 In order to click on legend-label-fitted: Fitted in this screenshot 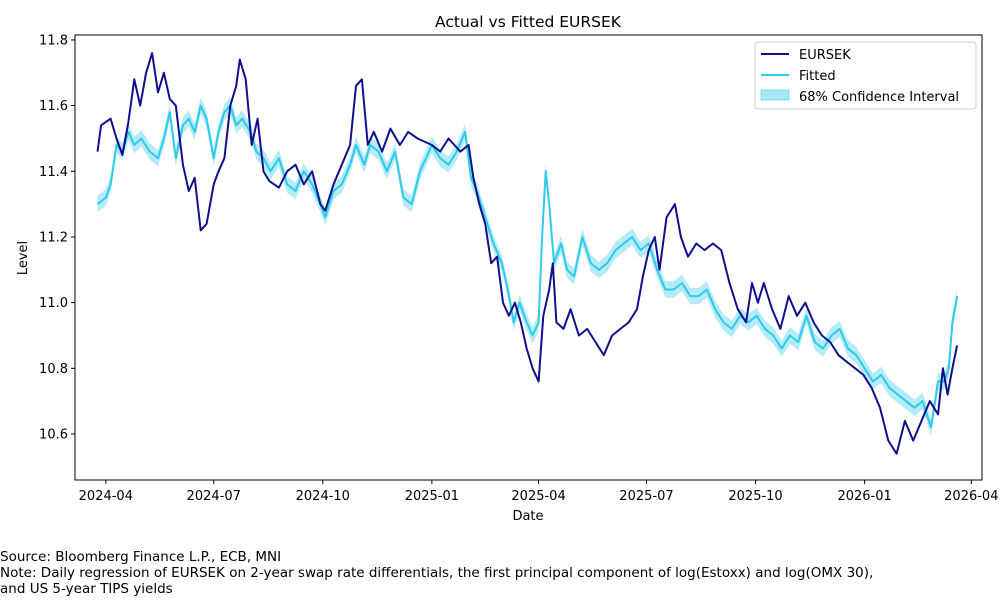, I will do `click(817, 76)`.